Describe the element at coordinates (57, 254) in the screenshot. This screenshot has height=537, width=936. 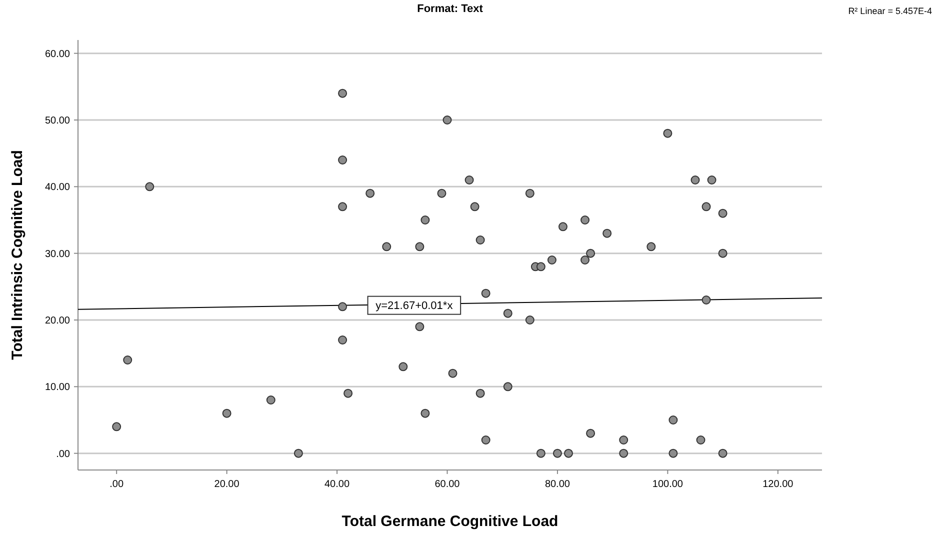
I see `y-tick-label: 30.00` at that location.